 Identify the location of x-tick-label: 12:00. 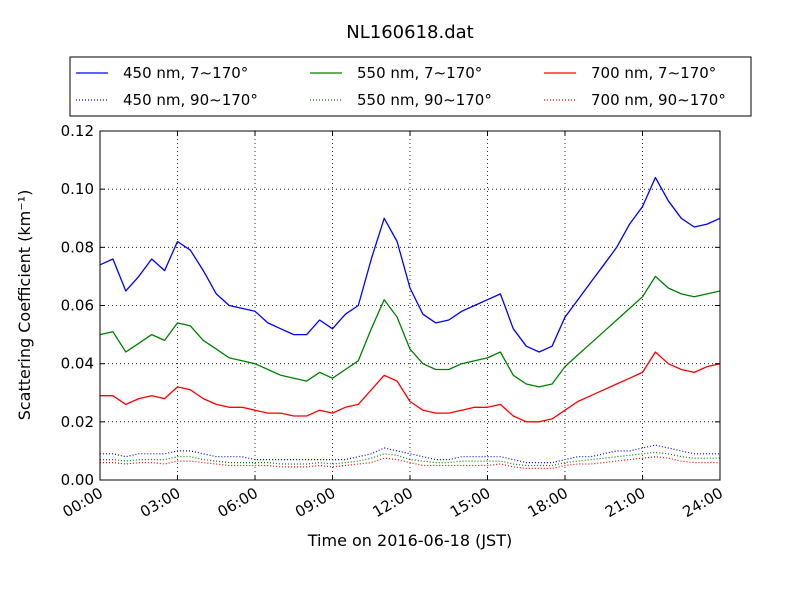
(393, 502).